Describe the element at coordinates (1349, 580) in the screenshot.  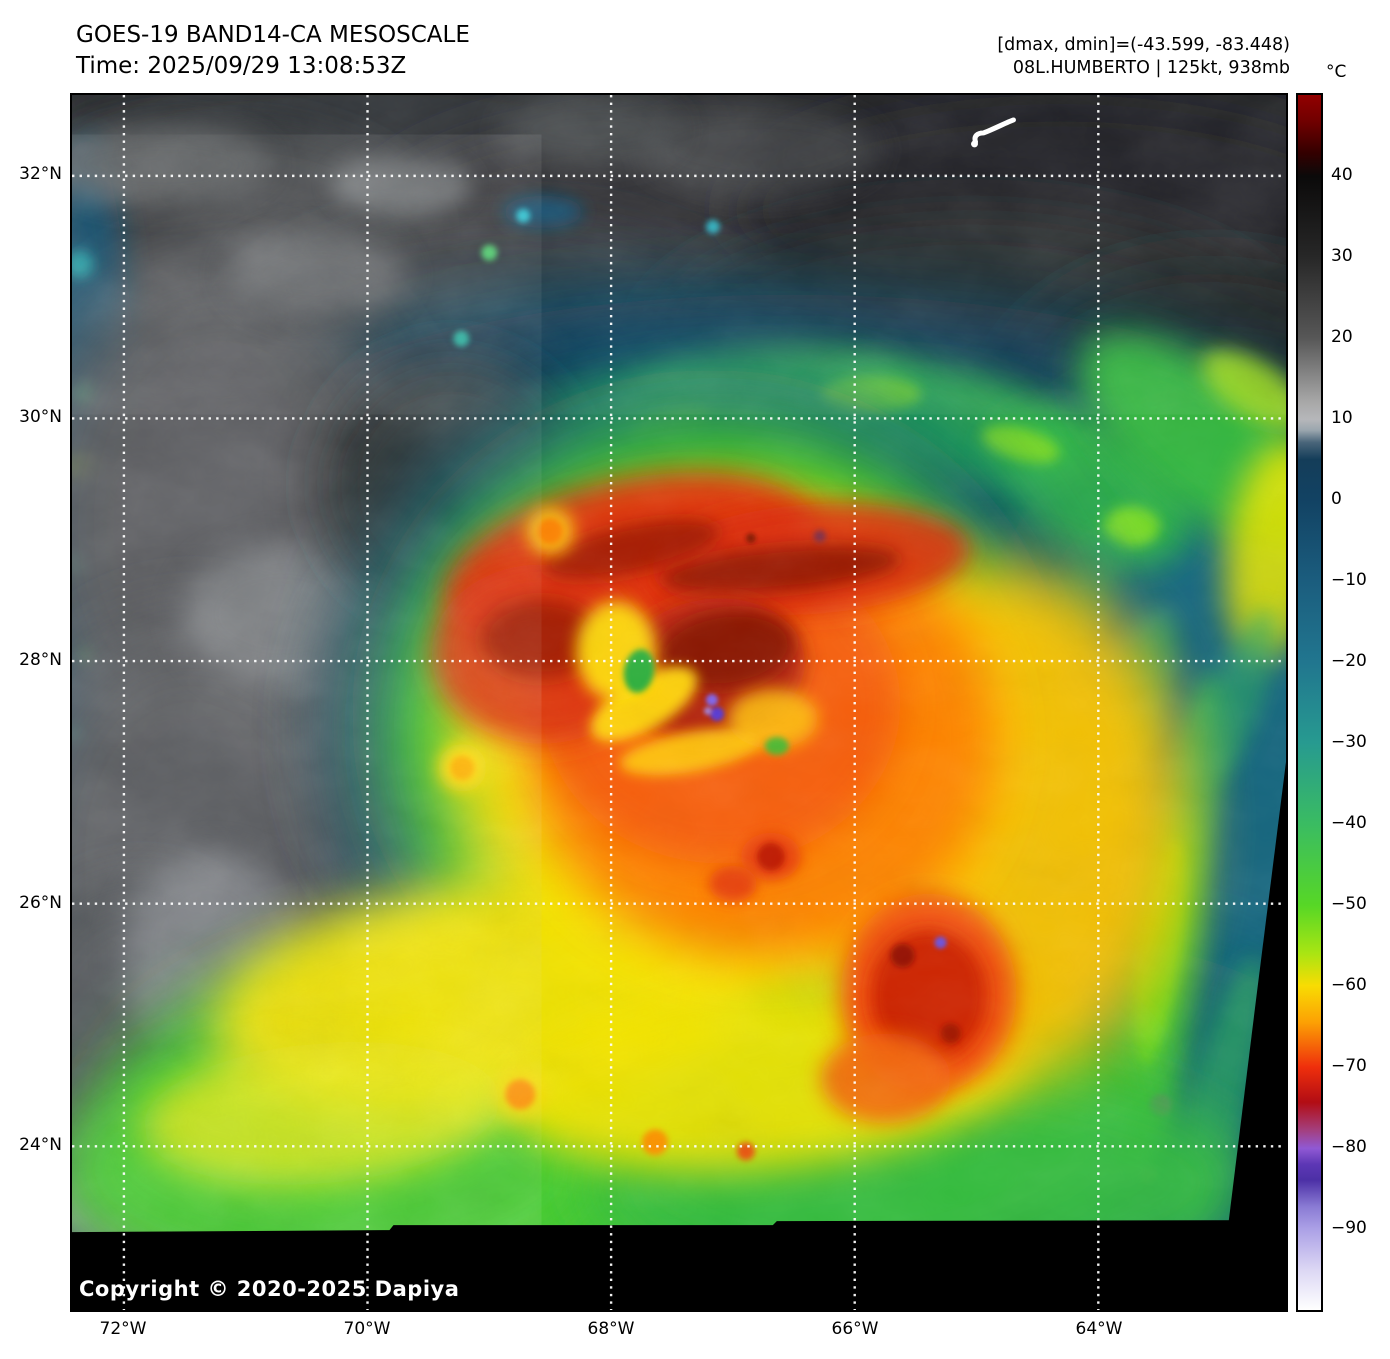
I see `cbar-tick-minus10: −10` at that location.